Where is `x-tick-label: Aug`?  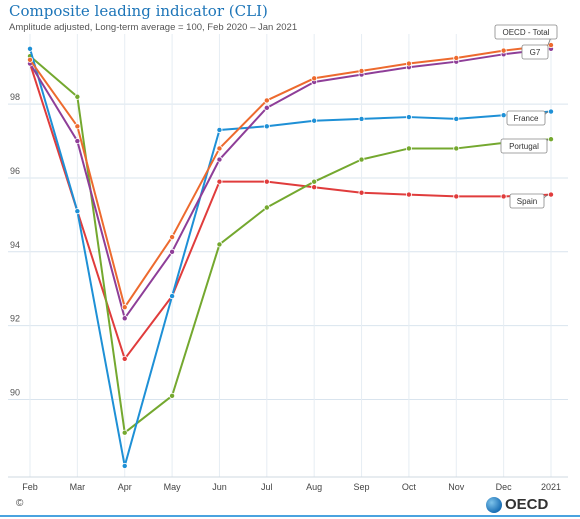 x-tick-label: Aug is located at coordinates (314, 487).